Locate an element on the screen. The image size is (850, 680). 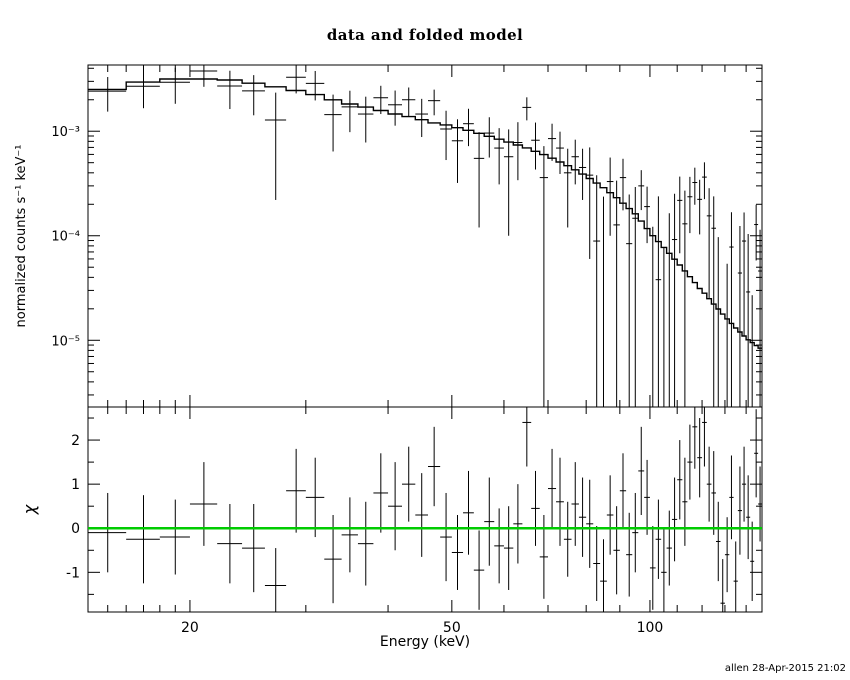
plot-title: data and folded model is located at coordinates (425, 35).